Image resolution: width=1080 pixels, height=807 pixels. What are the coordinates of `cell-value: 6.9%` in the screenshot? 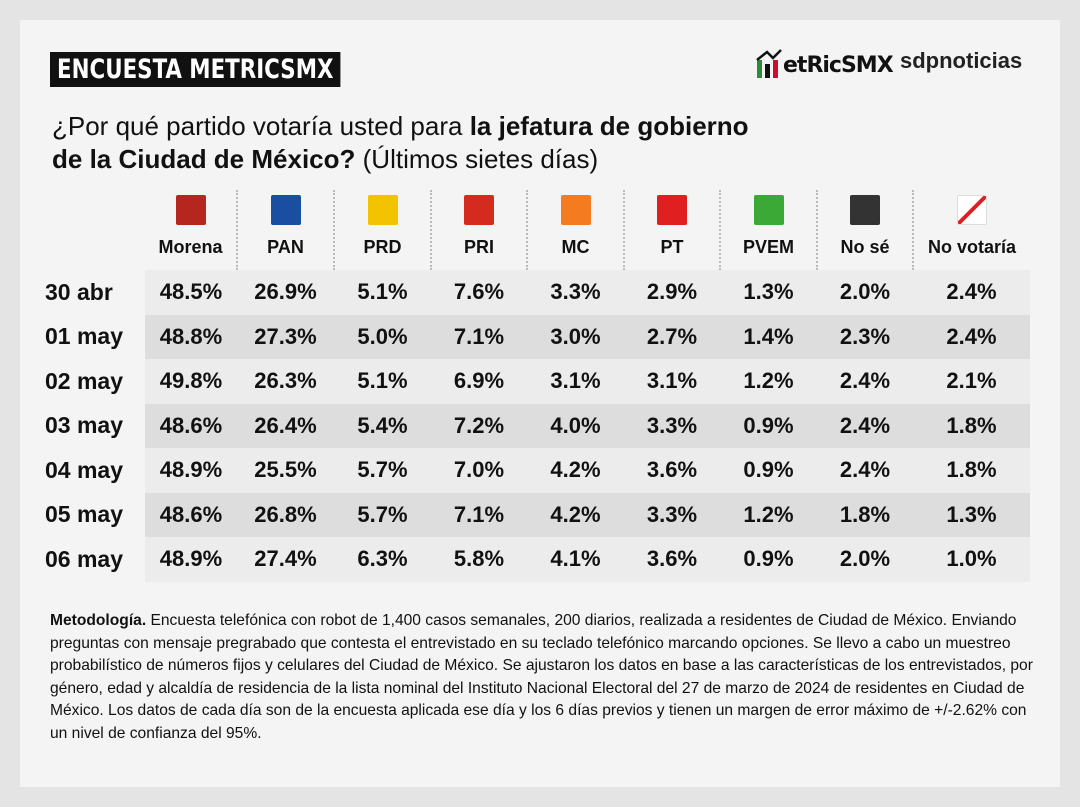 It's located at (479, 381).